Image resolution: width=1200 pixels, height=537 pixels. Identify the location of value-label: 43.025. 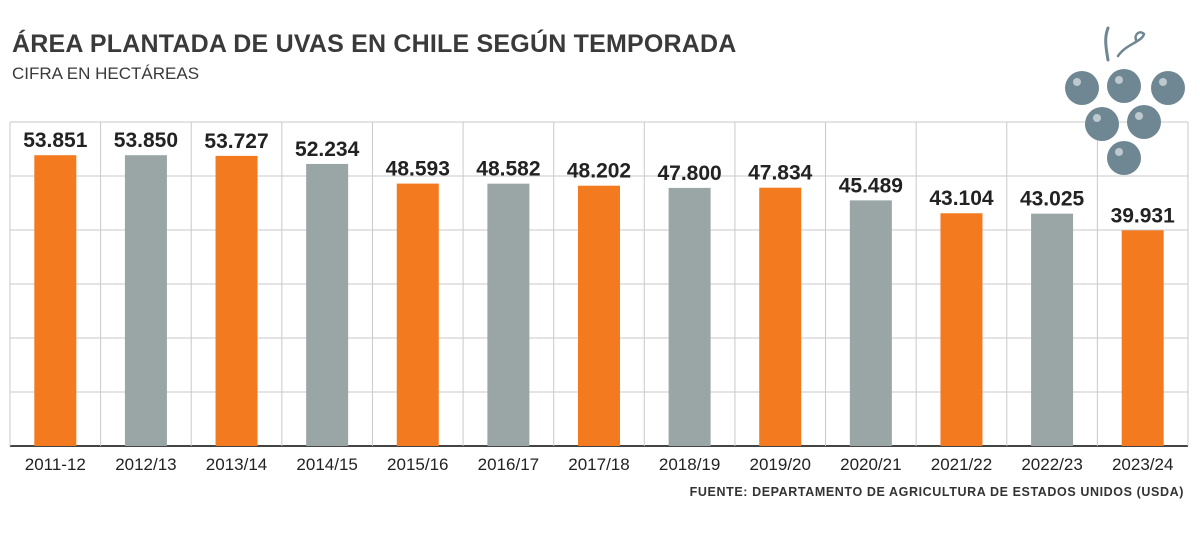
(1052, 199).